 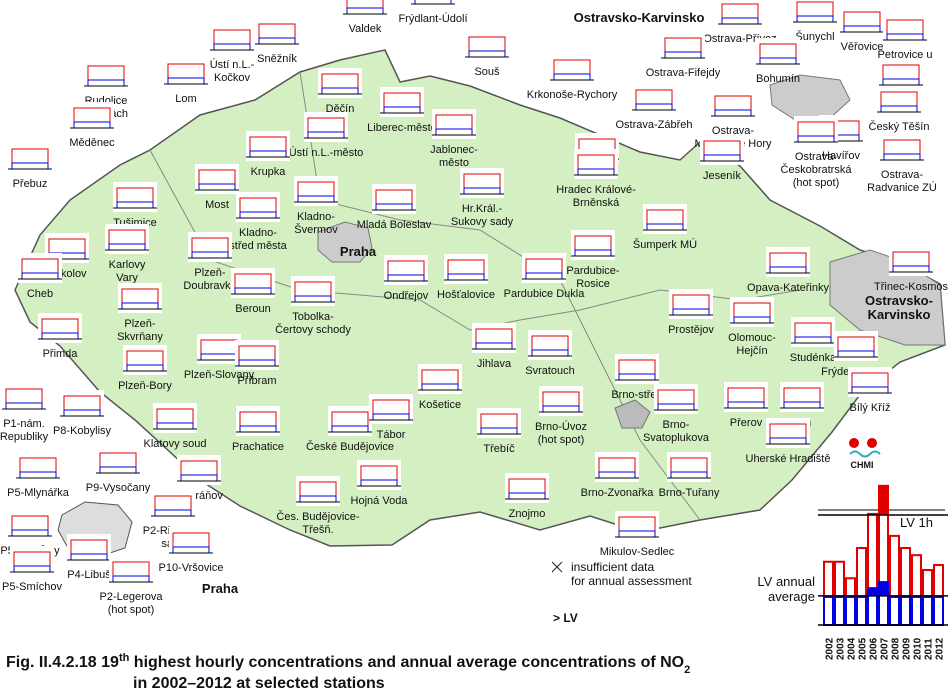 I want to click on station-label: Mladá Boleslav, so click(x=394, y=225).